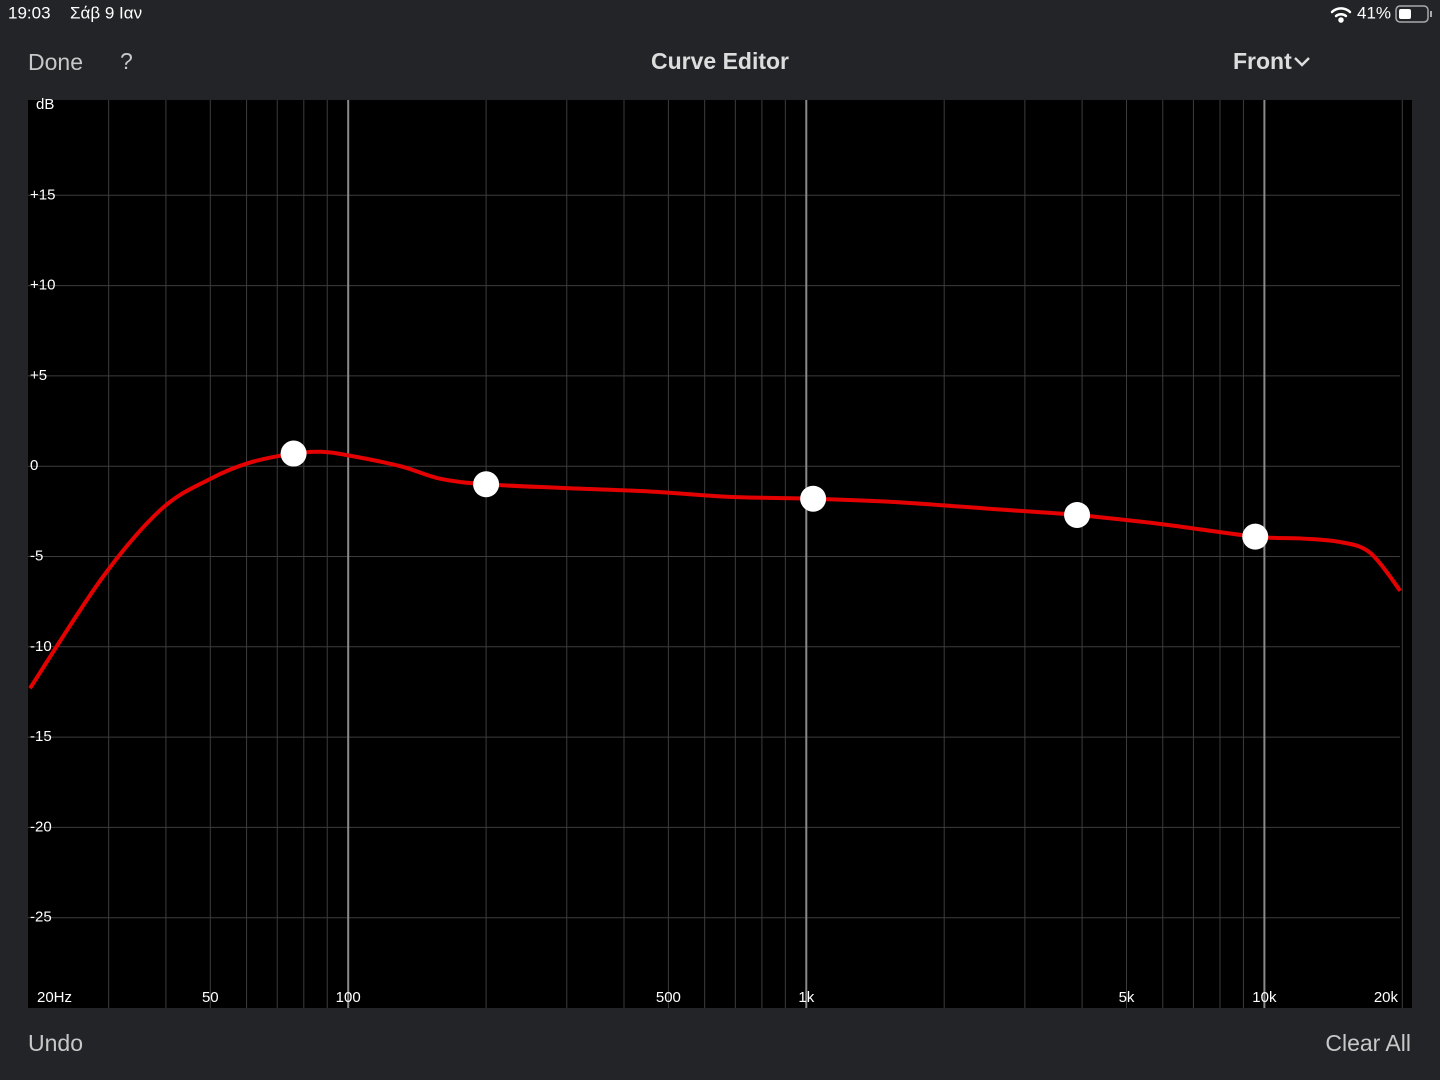 The height and width of the screenshot is (1080, 1440). Describe the element at coordinates (210, 997) in the screenshot. I see `x-tick-label: 50` at that location.